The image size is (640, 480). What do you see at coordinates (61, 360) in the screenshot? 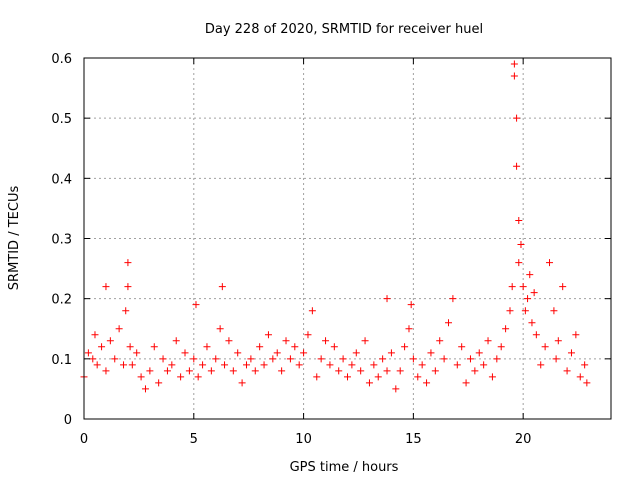
I see `y-tick-label: 0.1` at bounding box center [61, 360].